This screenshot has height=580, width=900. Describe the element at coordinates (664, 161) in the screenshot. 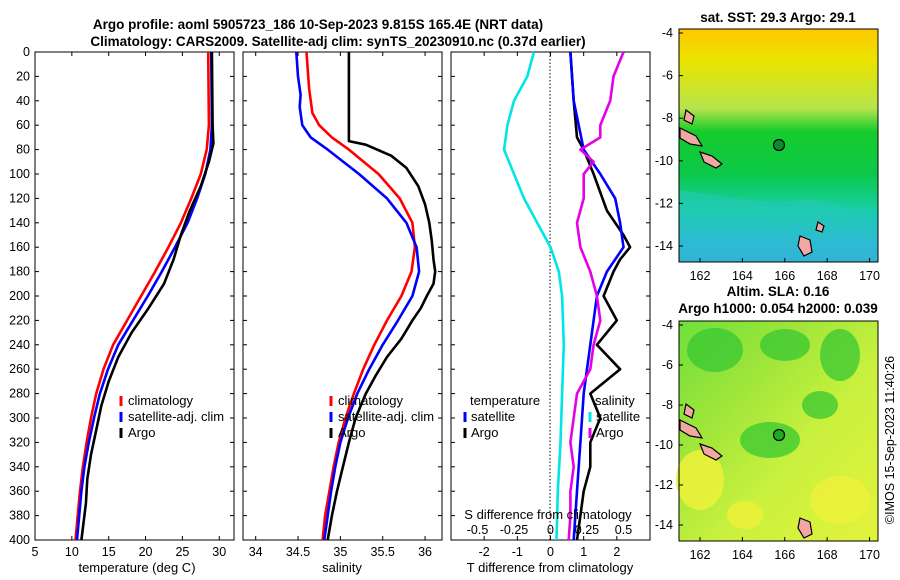

I see `map-y-tick-label: -10` at that location.